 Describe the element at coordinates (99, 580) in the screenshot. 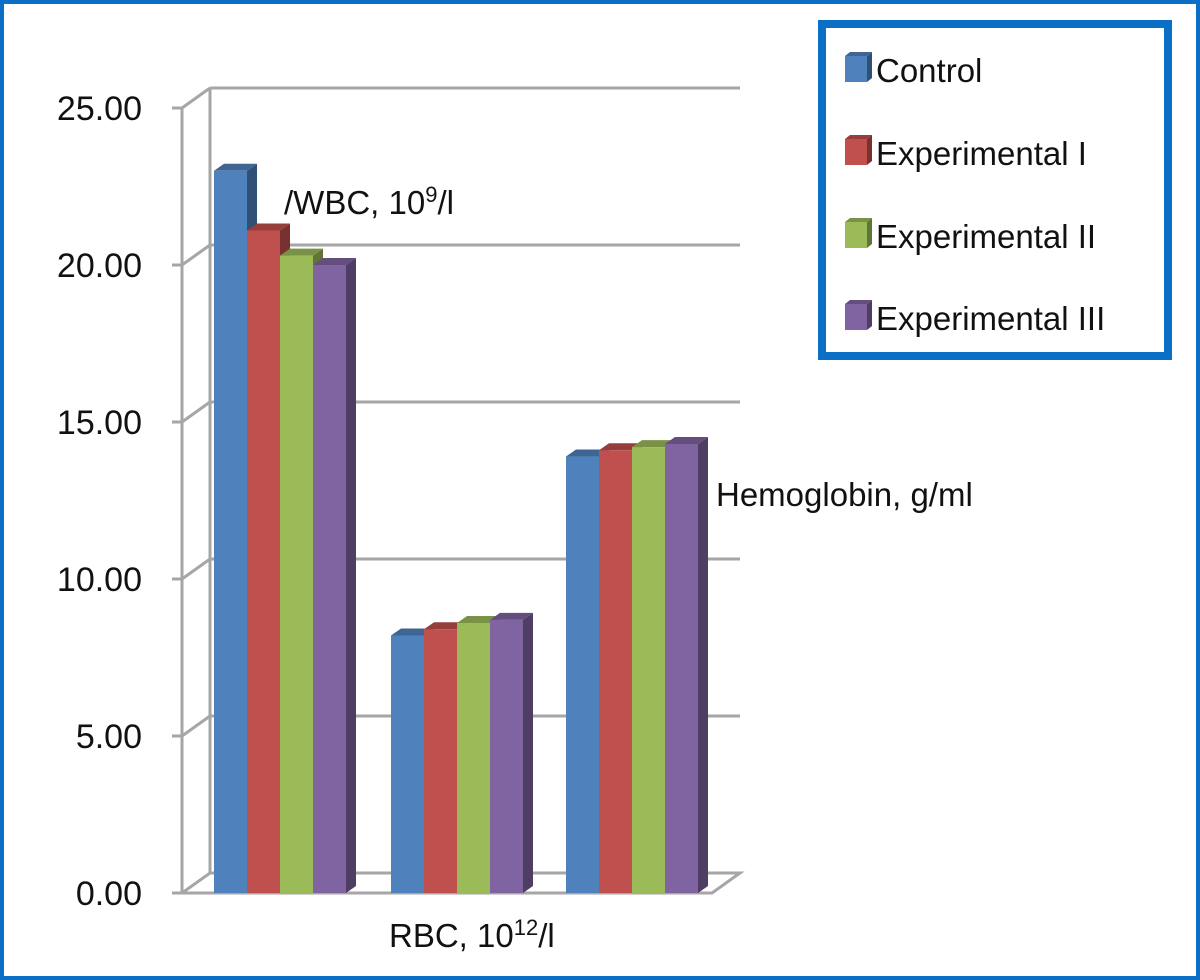

I see `y-tick-label: 10.00` at that location.